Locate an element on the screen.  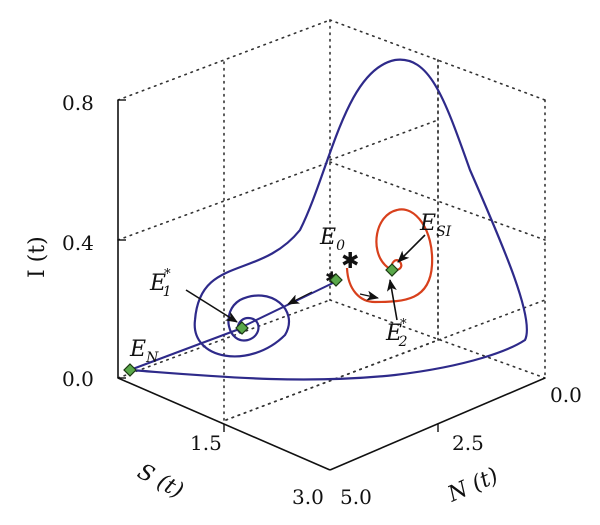
equilibrium-markers is located at coordinates (261, 320).